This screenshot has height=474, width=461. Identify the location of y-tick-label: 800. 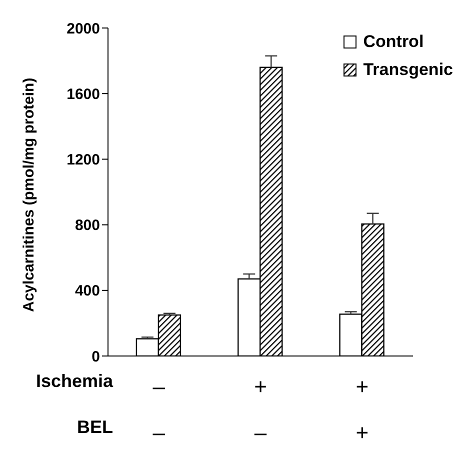
(87, 225).